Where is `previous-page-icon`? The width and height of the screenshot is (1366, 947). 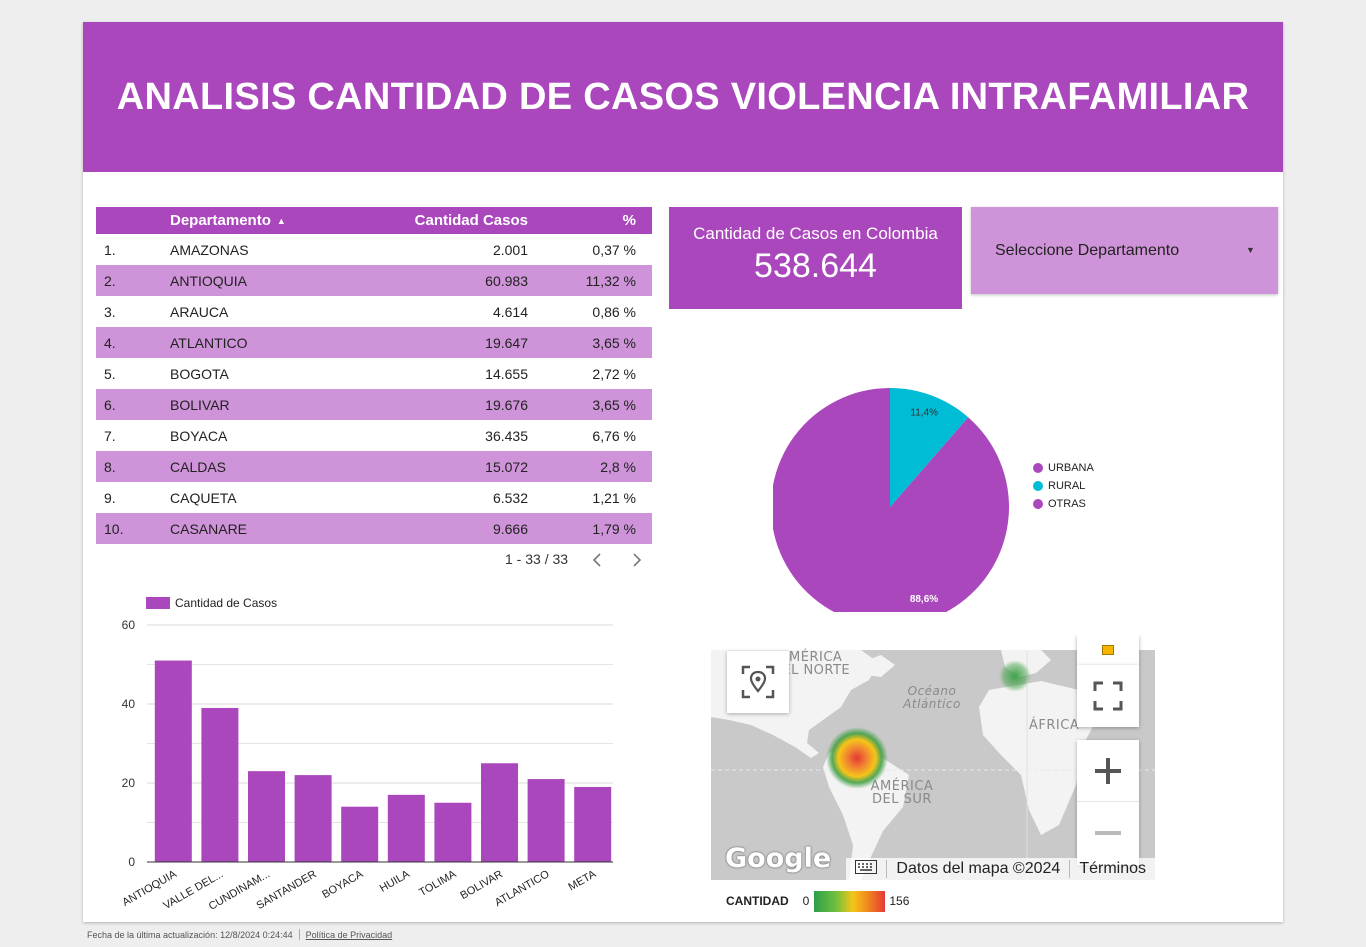 previous-page-icon is located at coordinates (598, 560).